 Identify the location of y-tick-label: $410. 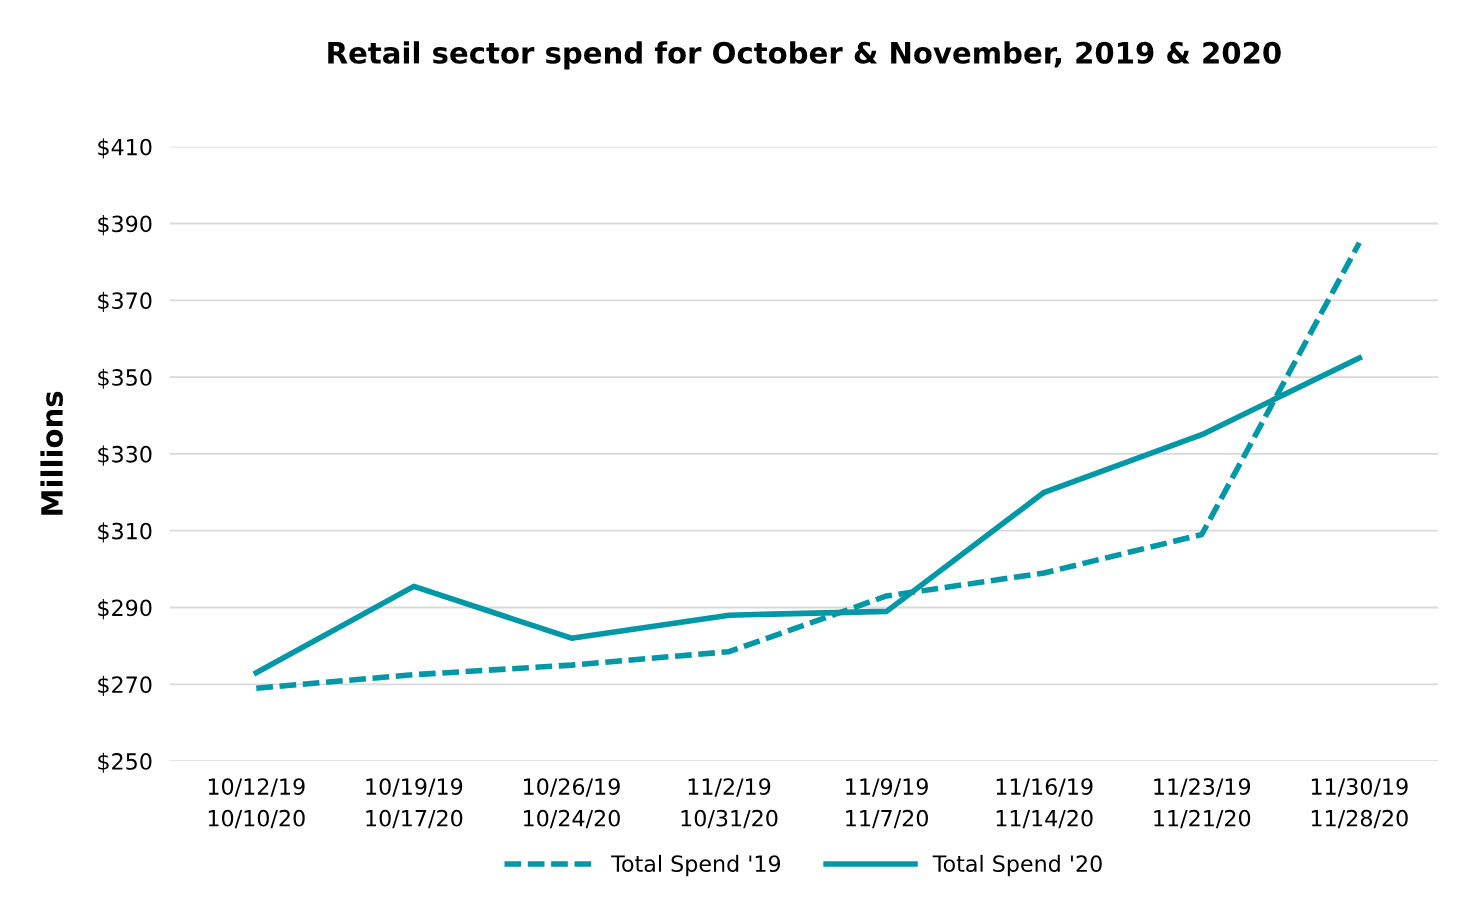
(125, 148).